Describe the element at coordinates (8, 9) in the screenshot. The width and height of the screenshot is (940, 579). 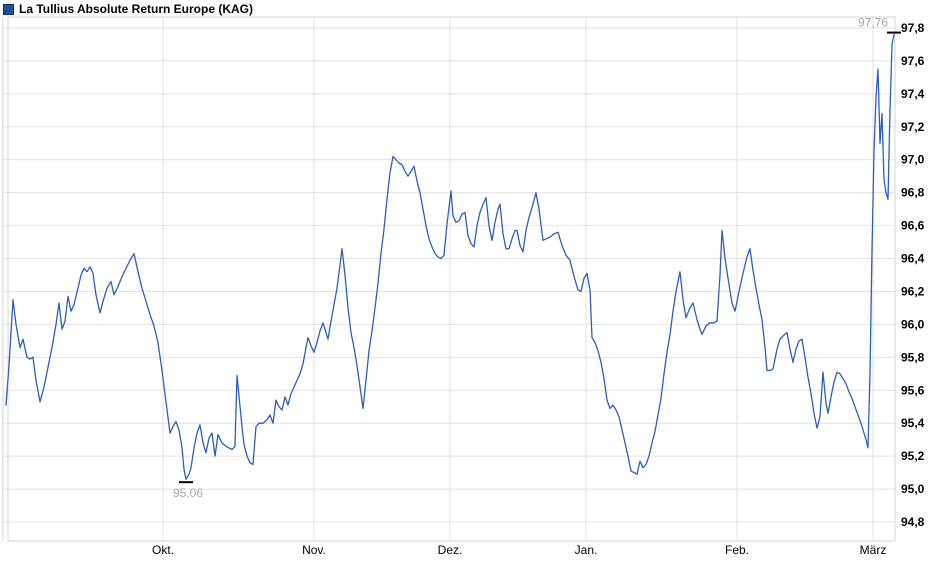
I see `legend-swatch-icon` at that location.